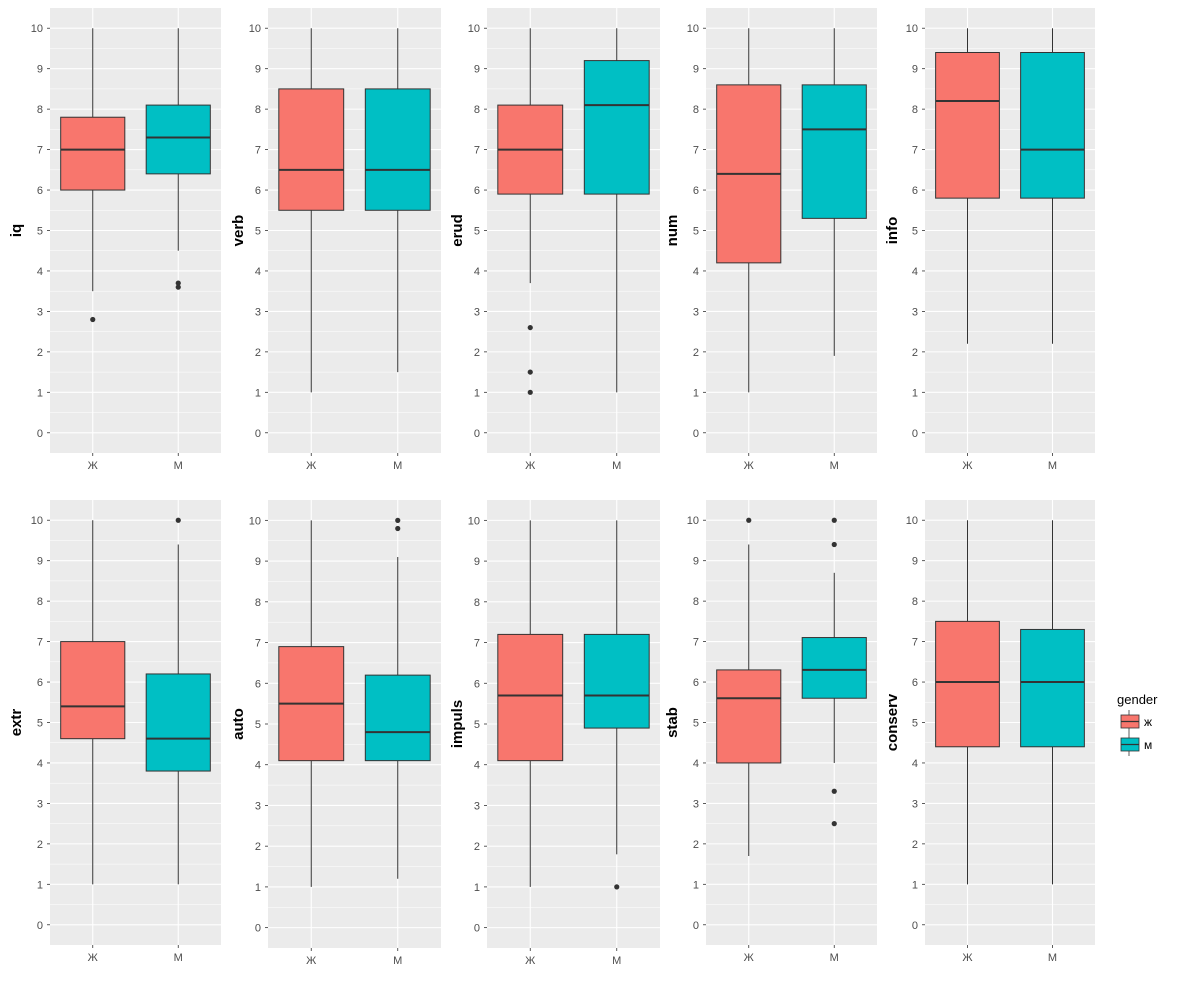  I want to click on y-axis-label: auto, so click(238, 724).